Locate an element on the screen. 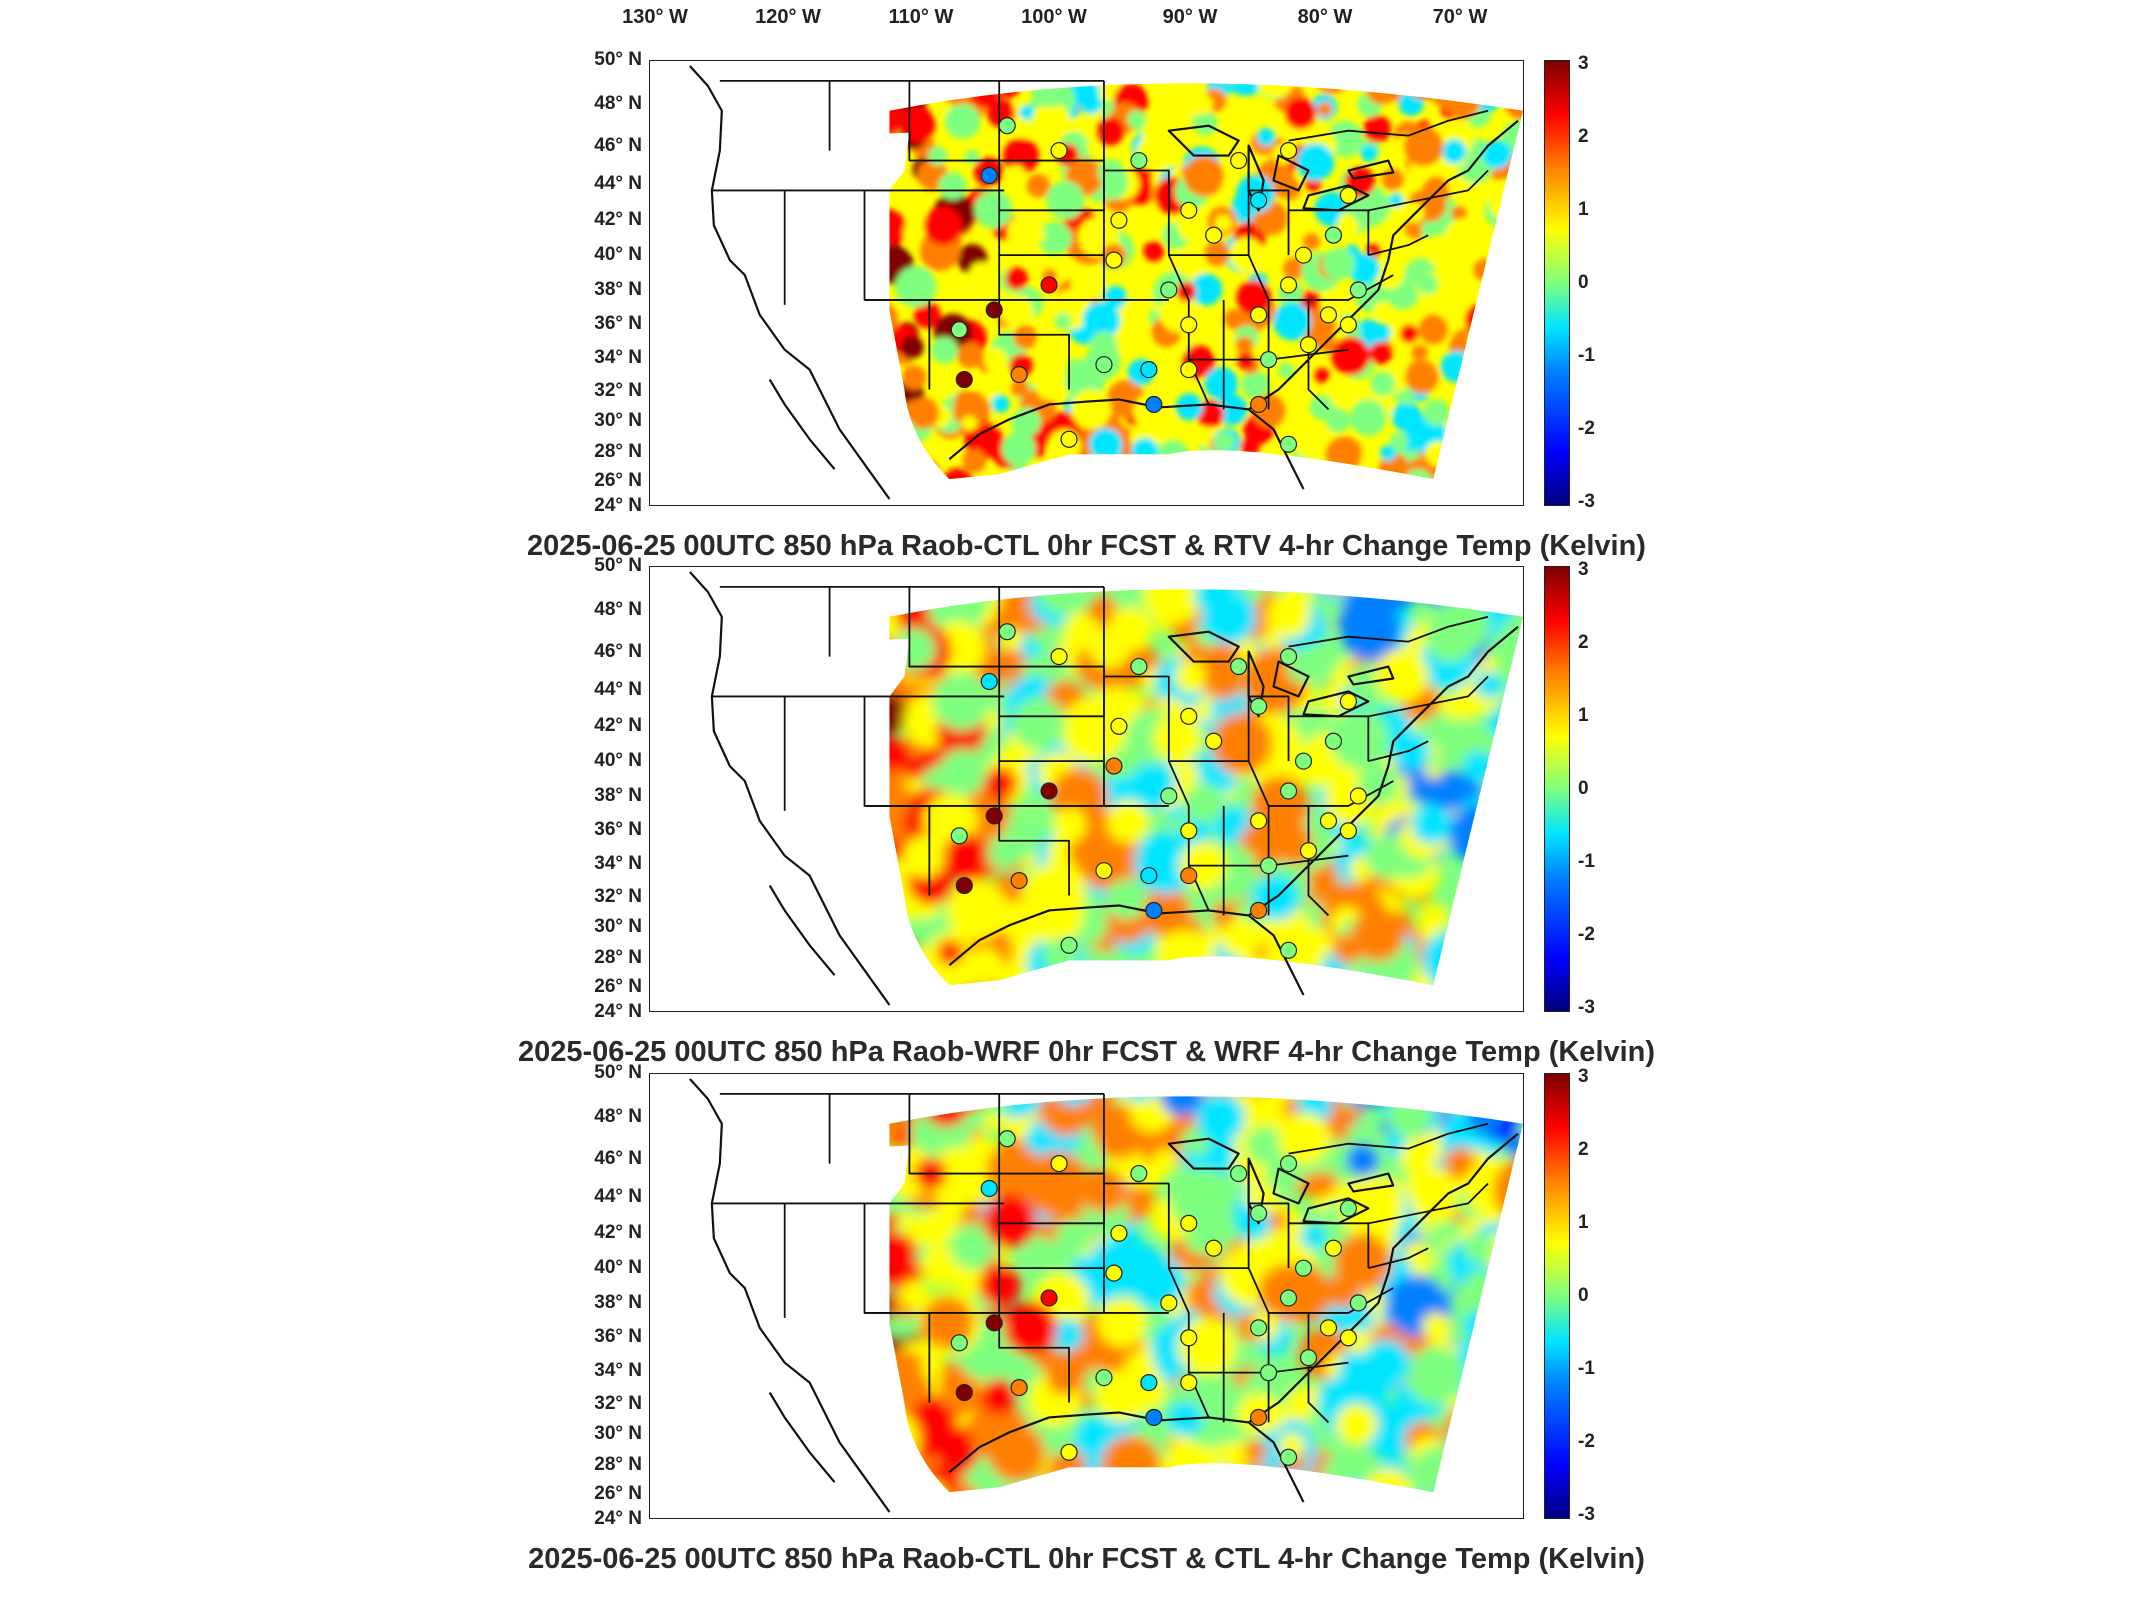 This screenshot has width=2133, height=1600. lat-label: 36° N is located at coordinates (618, 829).